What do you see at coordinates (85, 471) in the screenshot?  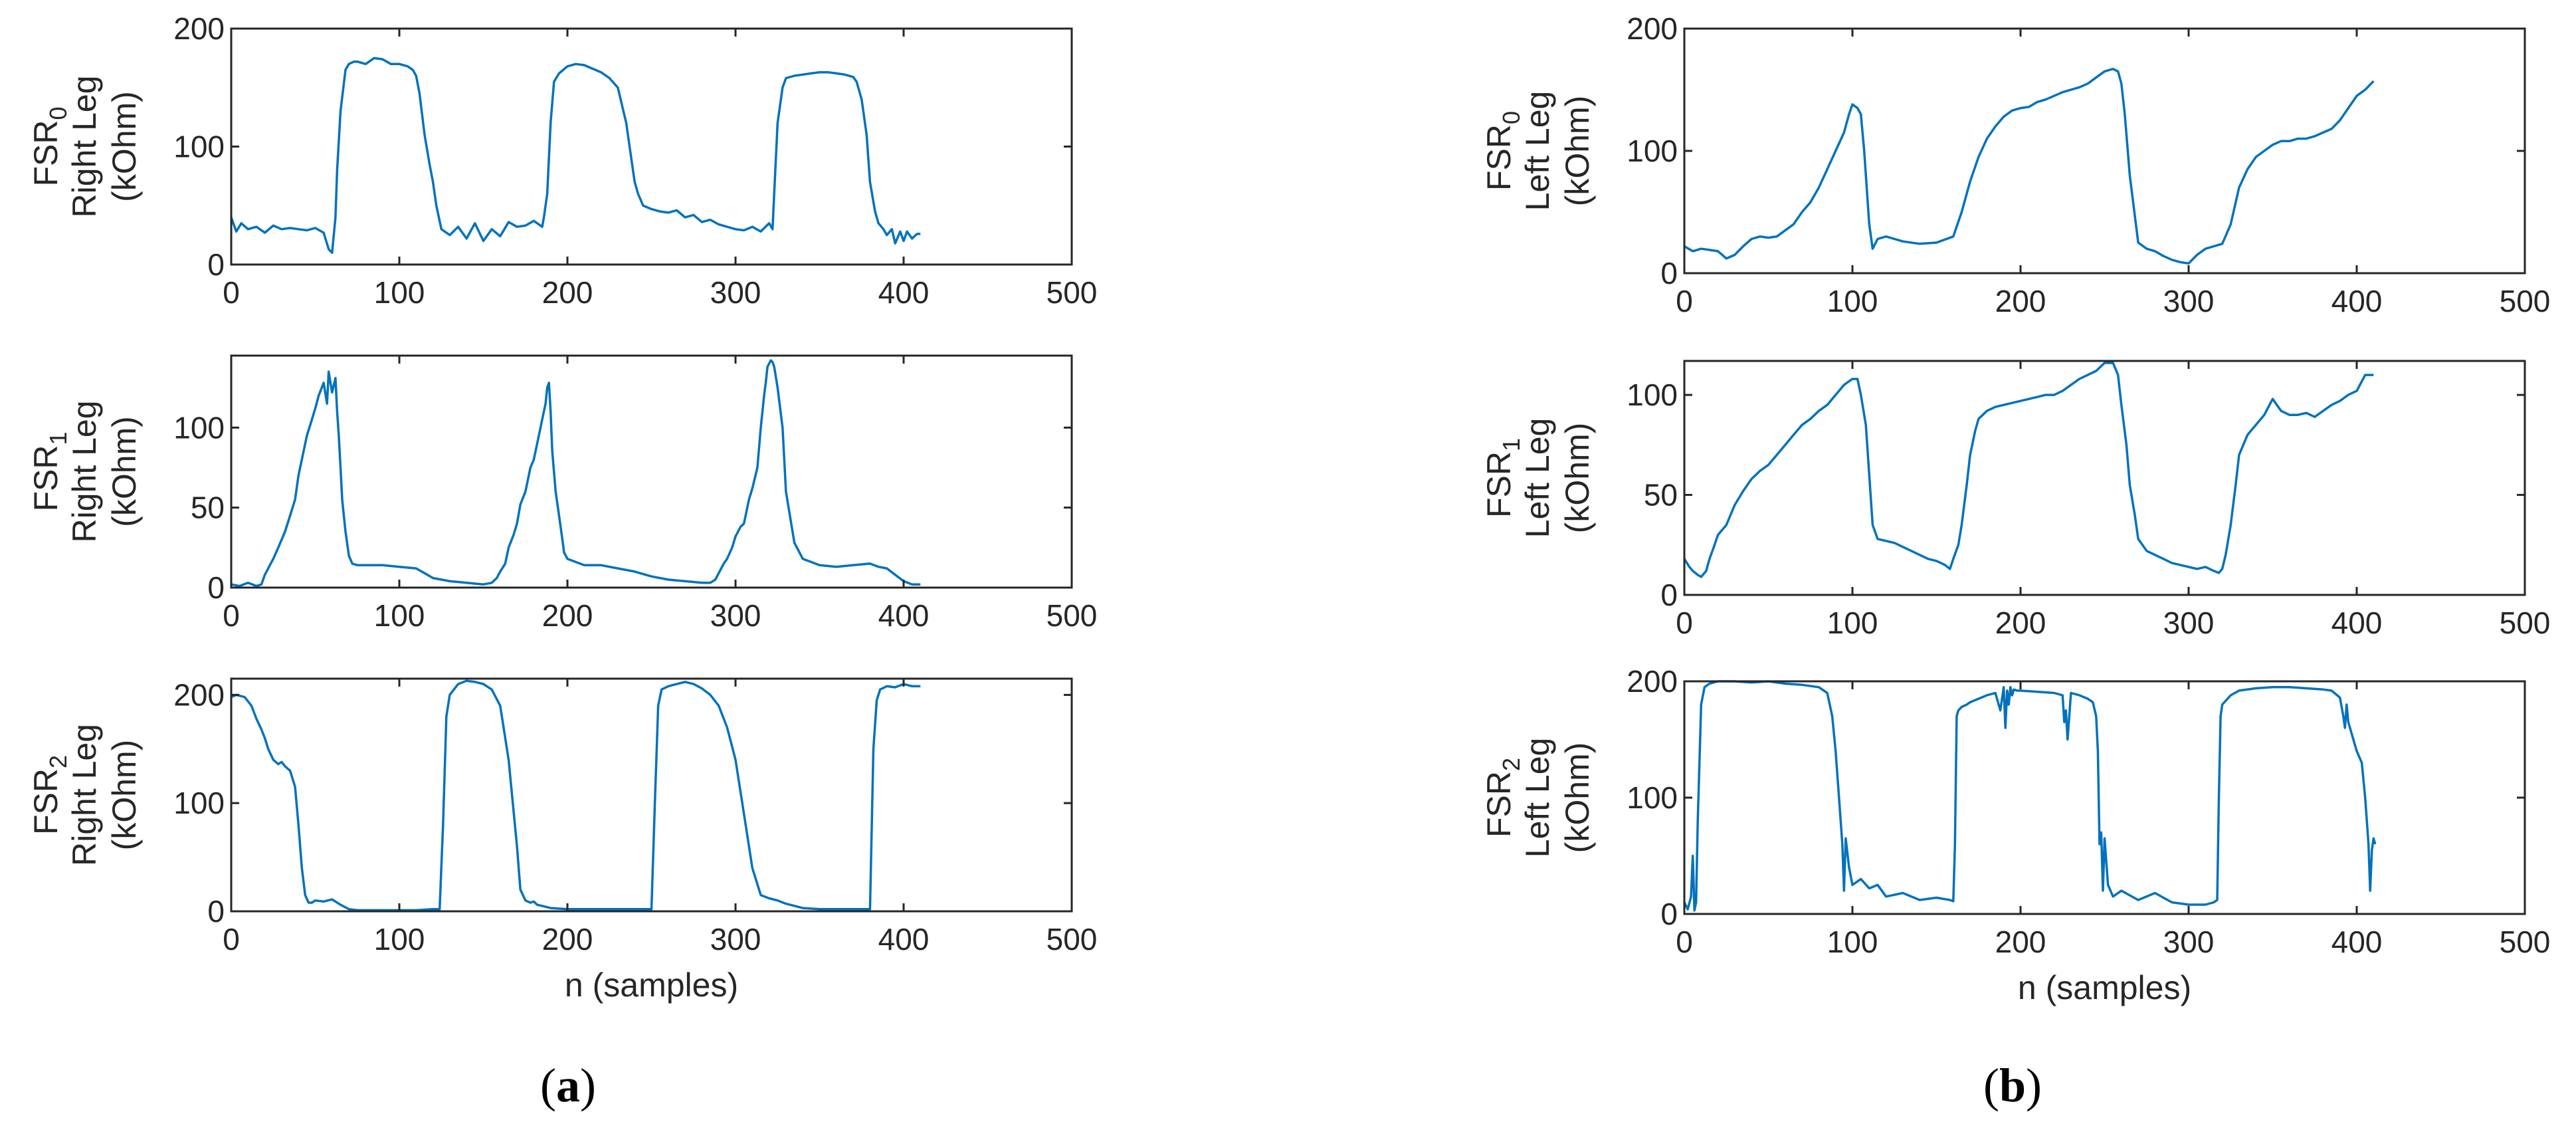 I see `chart-a-fsr1-ylabel-leg: Right Leg` at bounding box center [85, 471].